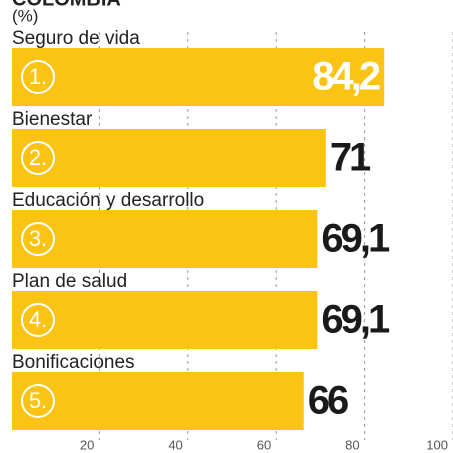 This screenshot has height=453, width=453. I want to click on chart-subtitle: (%), so click(25, 15).